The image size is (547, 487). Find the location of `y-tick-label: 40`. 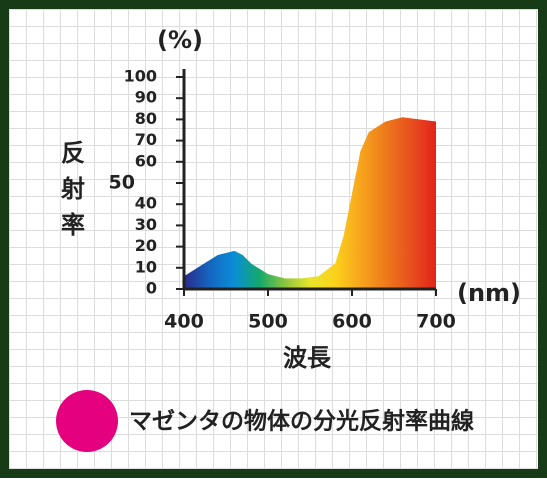

y-tick-label: 40 is located at coordinates (146, 203).